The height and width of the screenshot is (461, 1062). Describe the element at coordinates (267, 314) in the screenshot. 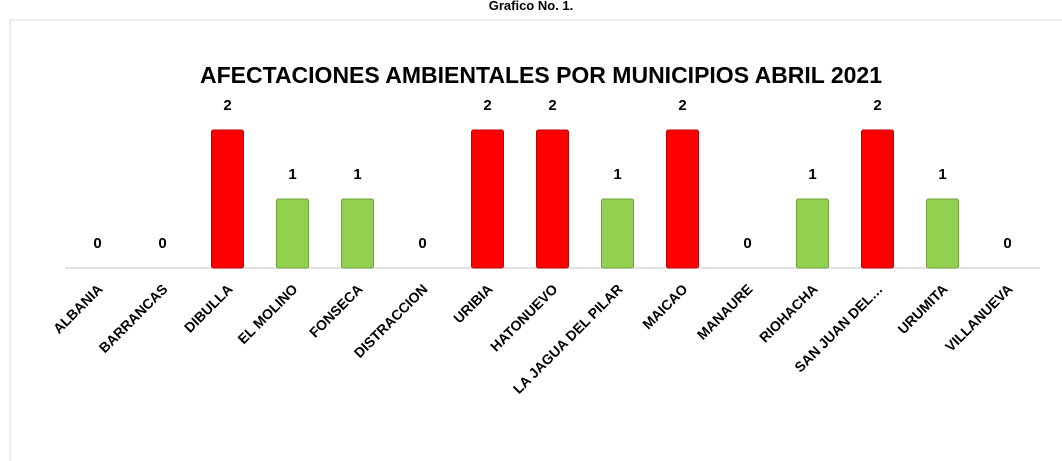

I see `x-tick-label: EL MOLINO` at that location.